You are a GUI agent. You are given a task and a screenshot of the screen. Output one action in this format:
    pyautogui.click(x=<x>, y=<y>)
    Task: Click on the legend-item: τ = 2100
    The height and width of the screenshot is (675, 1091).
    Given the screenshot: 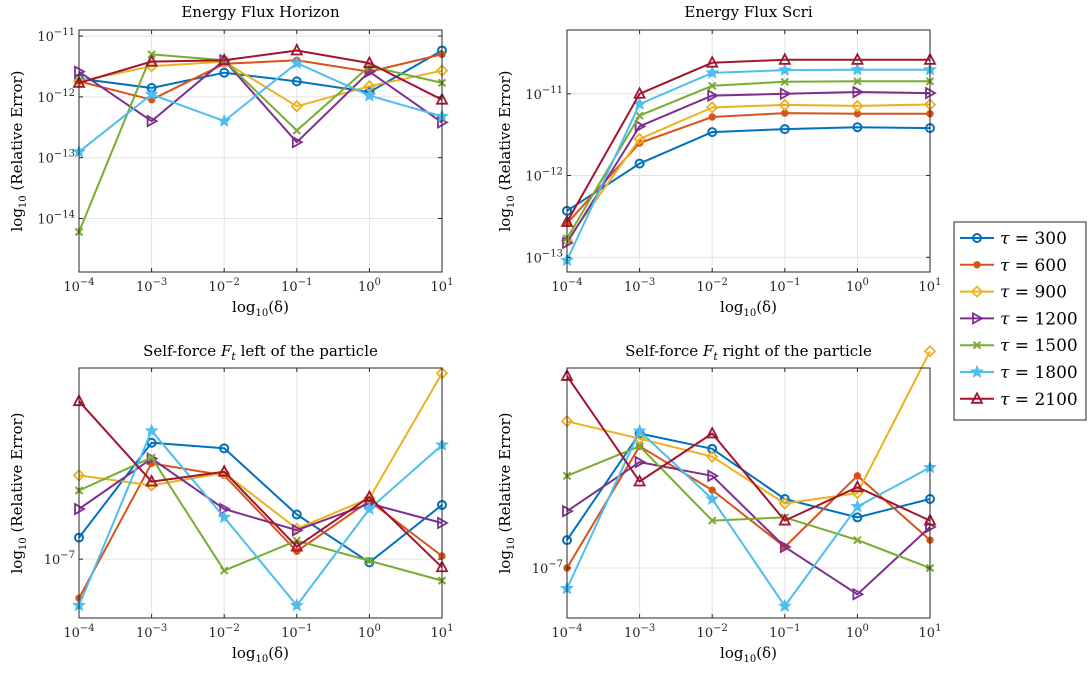 What is the action you would take?
    pyautogui.click(x=1019, y=400)
    